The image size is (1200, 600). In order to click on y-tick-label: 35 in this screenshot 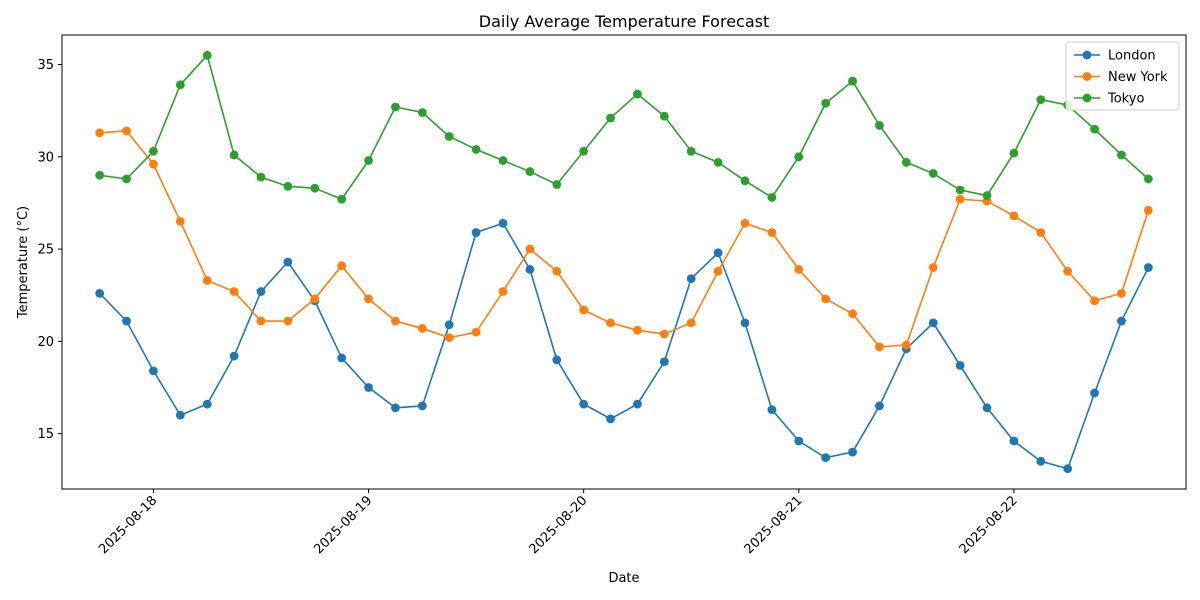, I will do `click(45, 65)`.